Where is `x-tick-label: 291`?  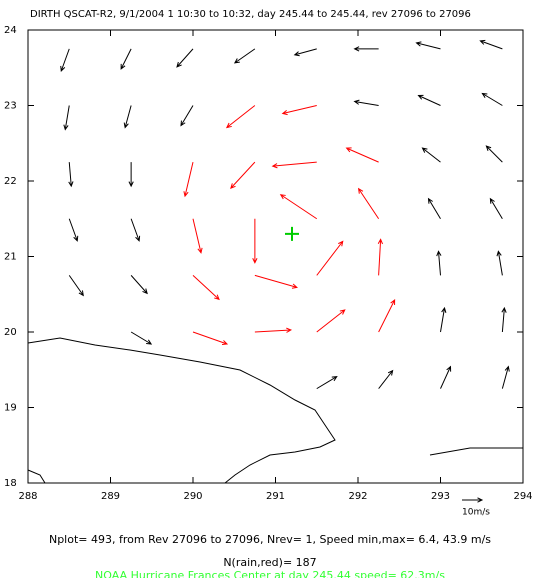
x-tick-label: 291 is located at coordinates (275, 496).